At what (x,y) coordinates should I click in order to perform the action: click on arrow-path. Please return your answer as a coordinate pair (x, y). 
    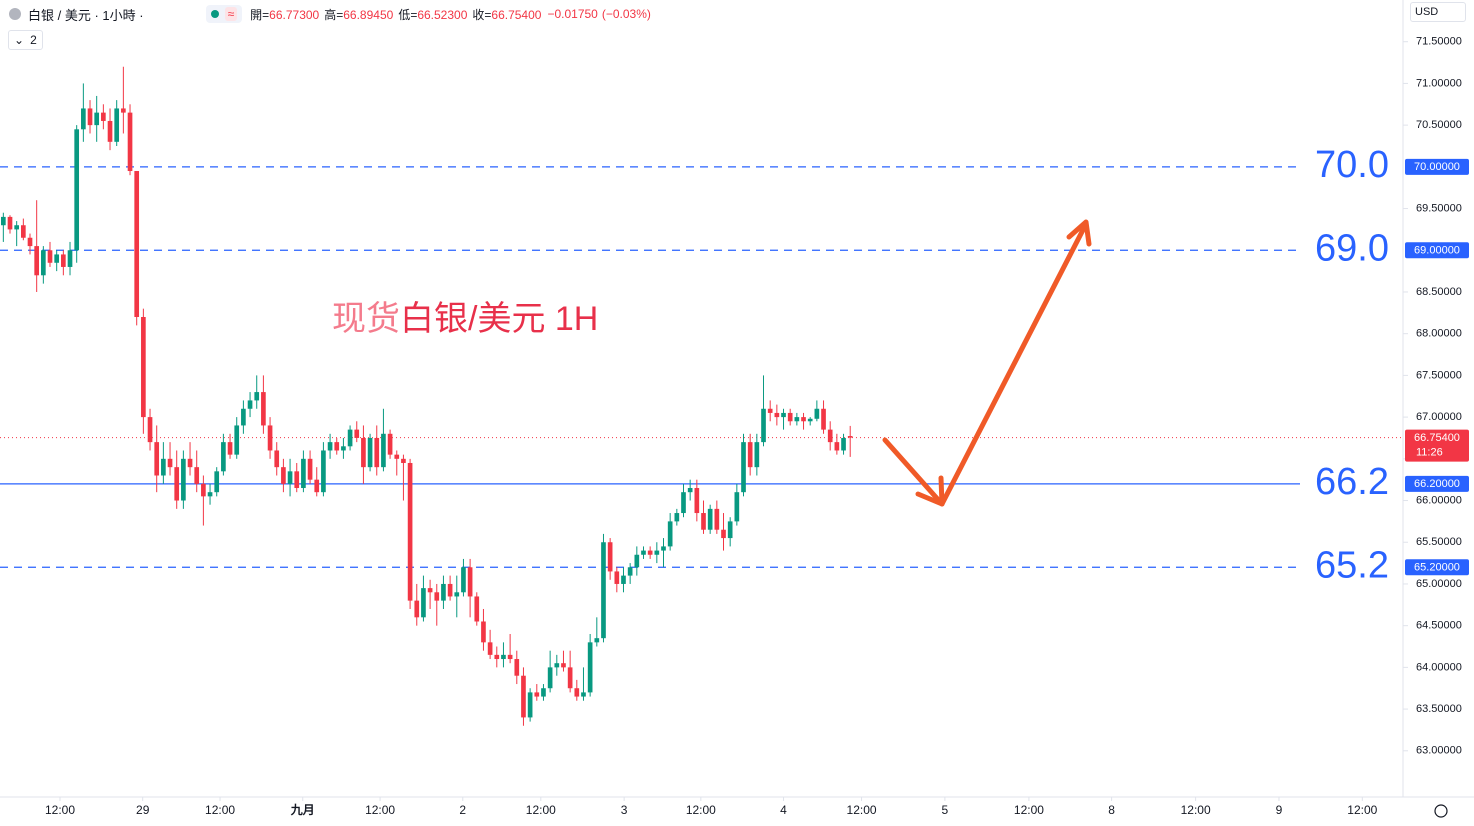
    Looking at the image, I should click on (985, 364).